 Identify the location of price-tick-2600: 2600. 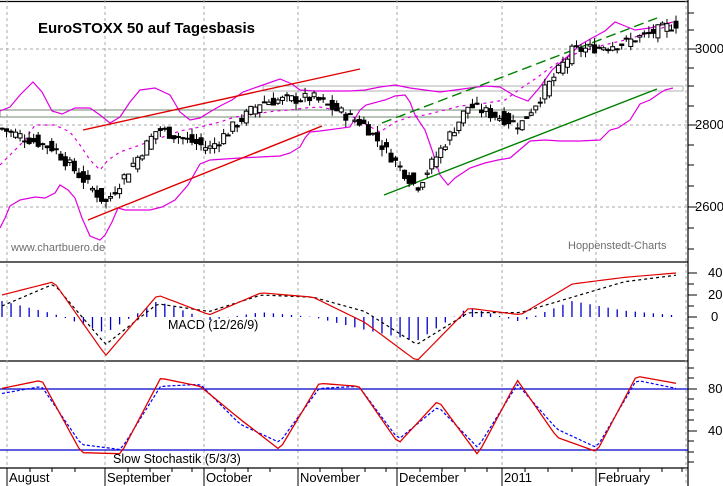
(709, 206).